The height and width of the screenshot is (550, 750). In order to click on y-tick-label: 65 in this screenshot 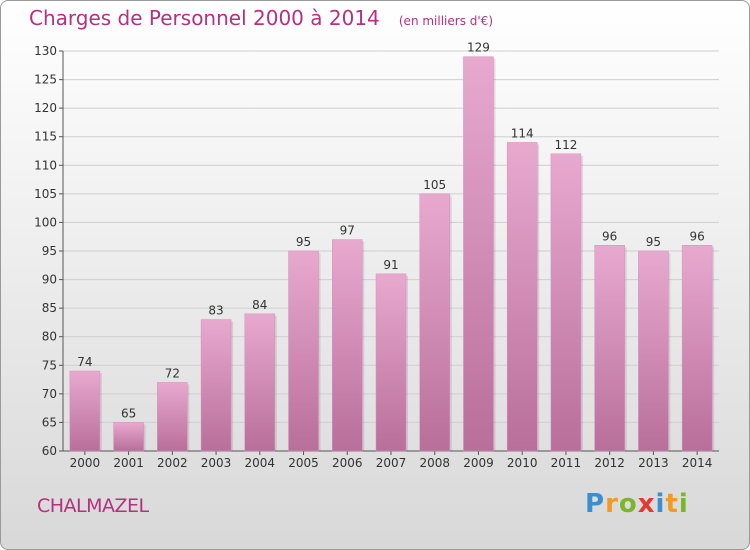, I will do `click(49, 422)`.